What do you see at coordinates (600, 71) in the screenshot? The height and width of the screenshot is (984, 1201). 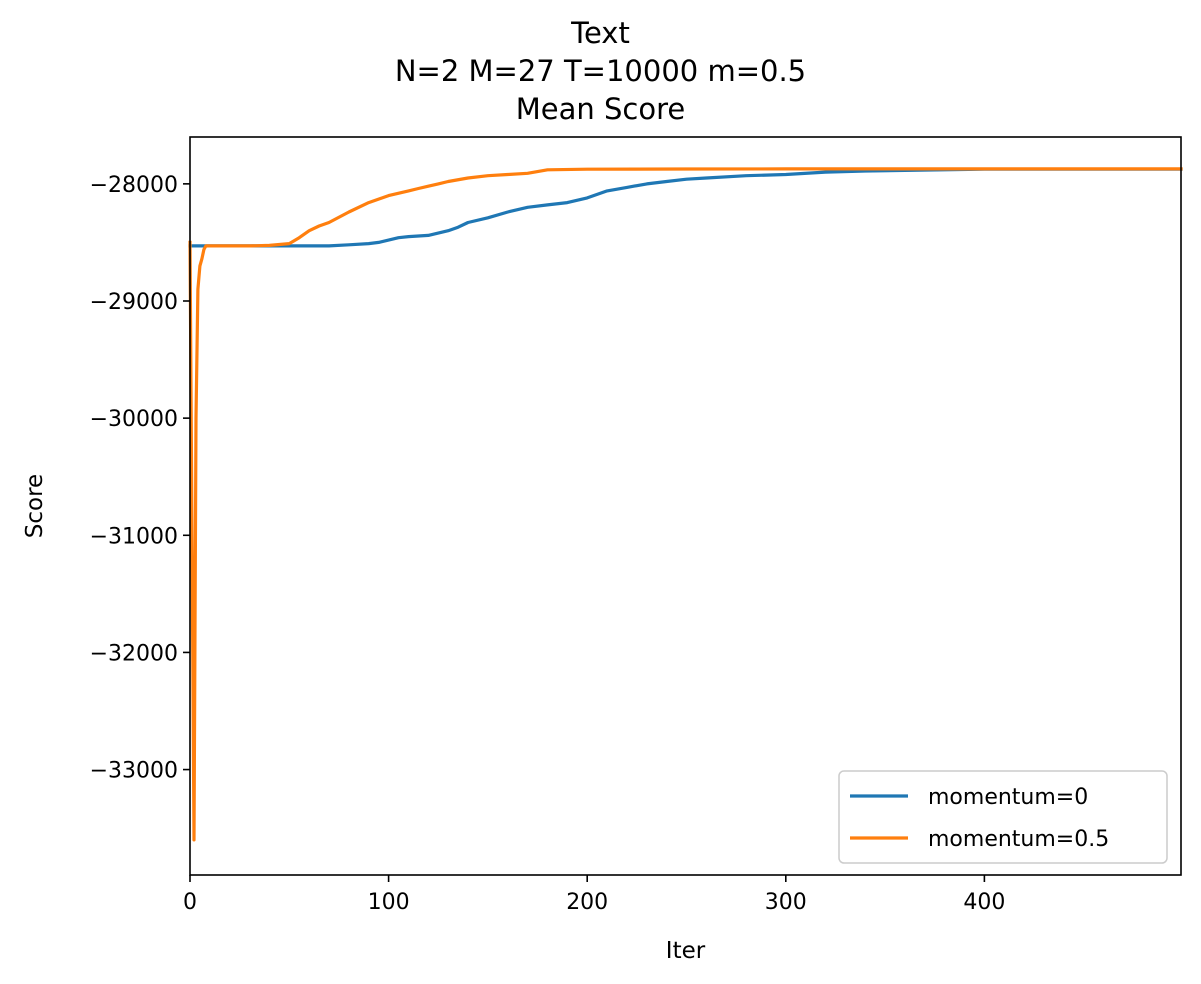 I see `chart-title-line-2: N=2 M=27 T=10000 m=0.5` at bounding box center [600, 71].